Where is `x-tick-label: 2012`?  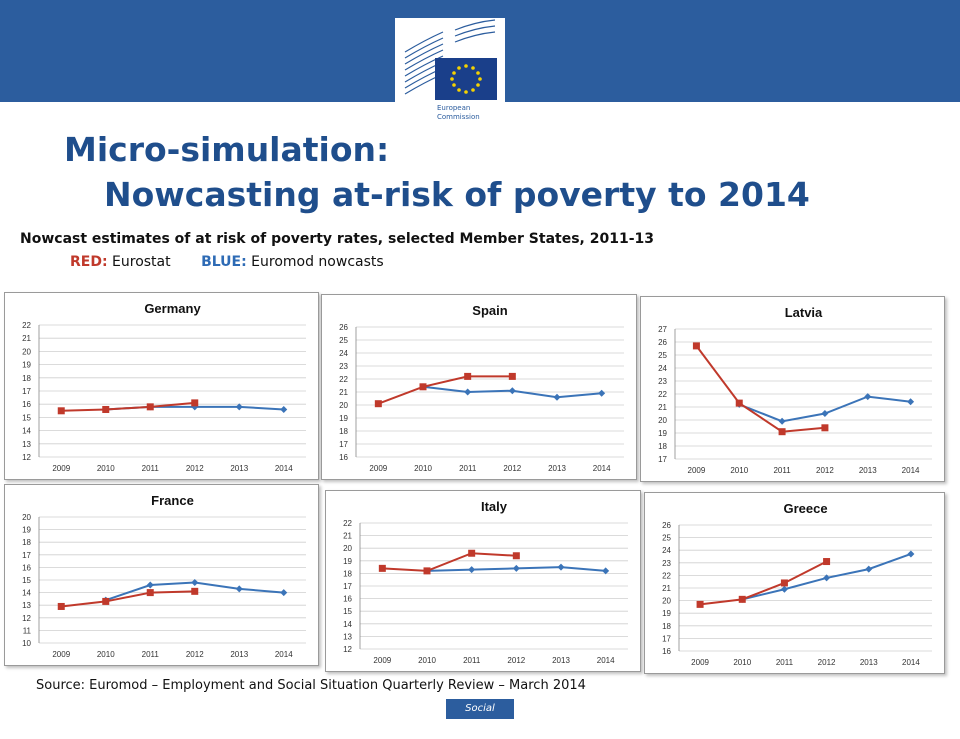
x-tick-label: 2012 is located at coordinates (512, 468).